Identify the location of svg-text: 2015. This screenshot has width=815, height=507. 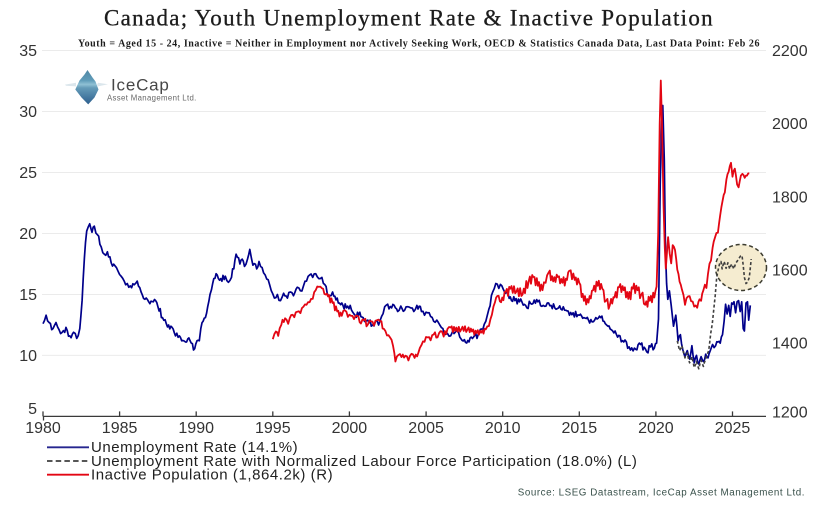
(580, 428).